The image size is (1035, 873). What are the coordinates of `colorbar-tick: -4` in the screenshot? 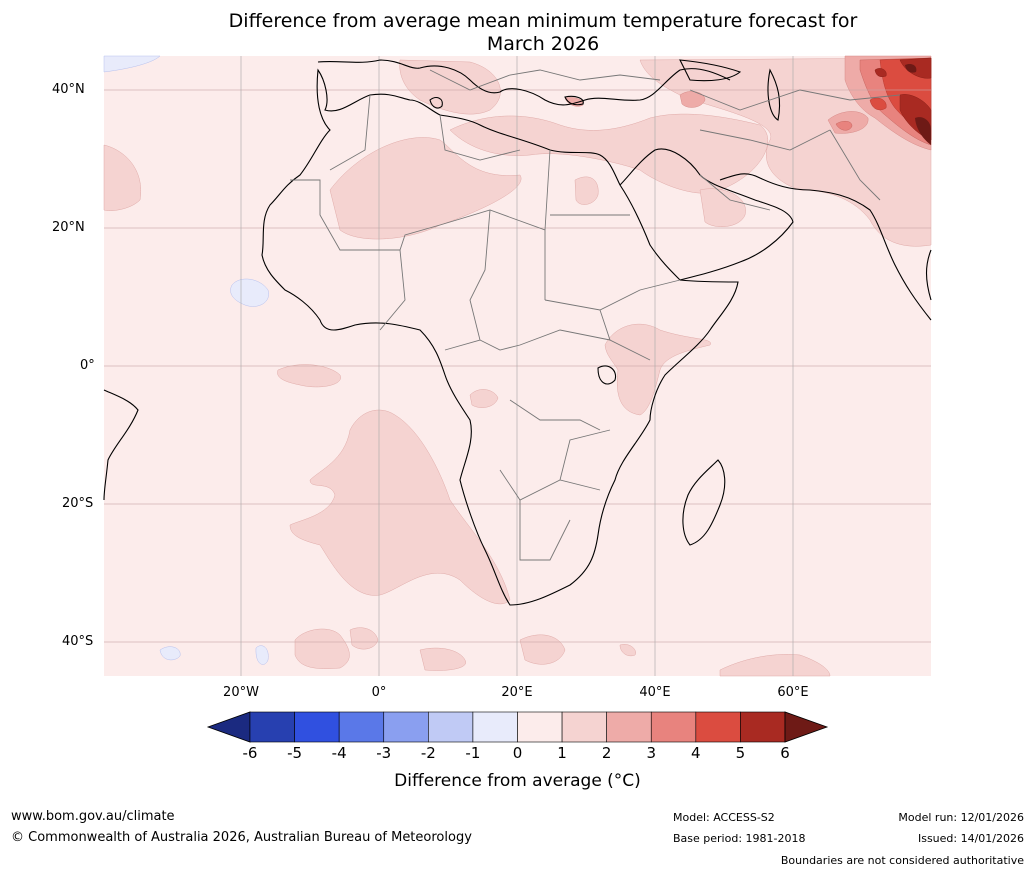 It's located at (339, 753).